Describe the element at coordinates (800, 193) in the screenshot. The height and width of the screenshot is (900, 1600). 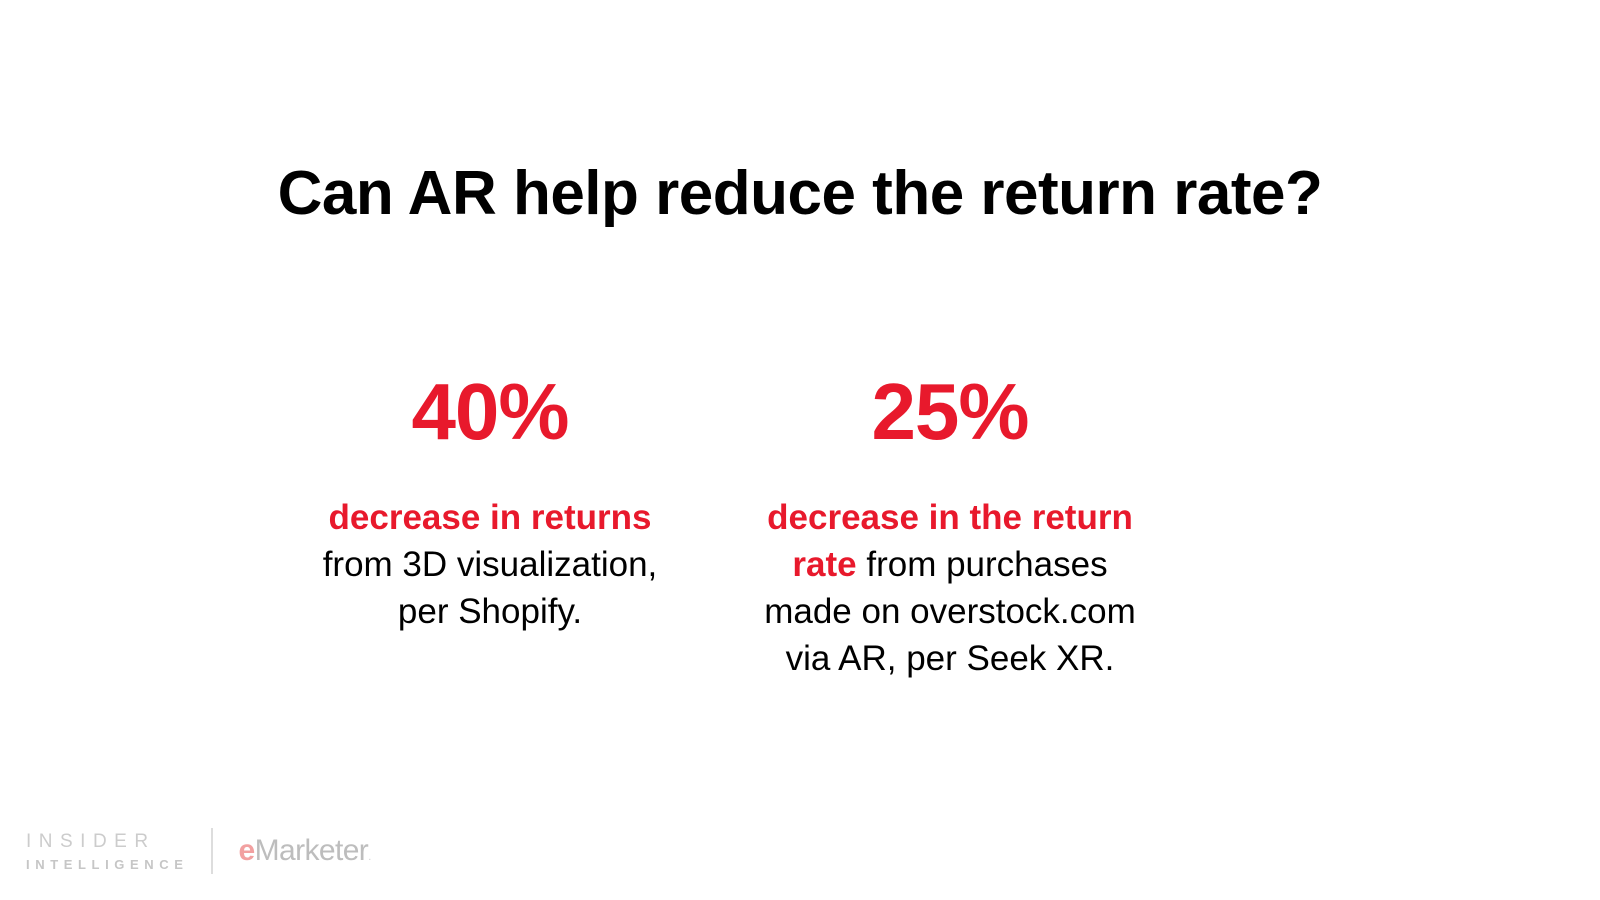
I see `page-title: Can AR help reduce the return rate?` at that location.